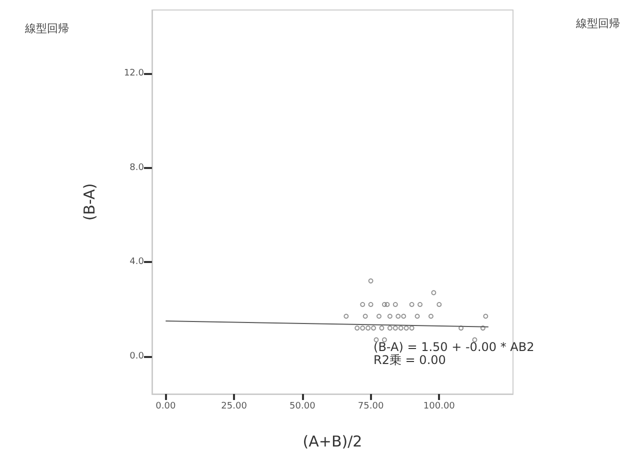 The width and height of the screenshot is (630, 454). Describe the element at coordinates (371, 407) in the screenshot. I see `x-tick-label: 75.00` at that location.